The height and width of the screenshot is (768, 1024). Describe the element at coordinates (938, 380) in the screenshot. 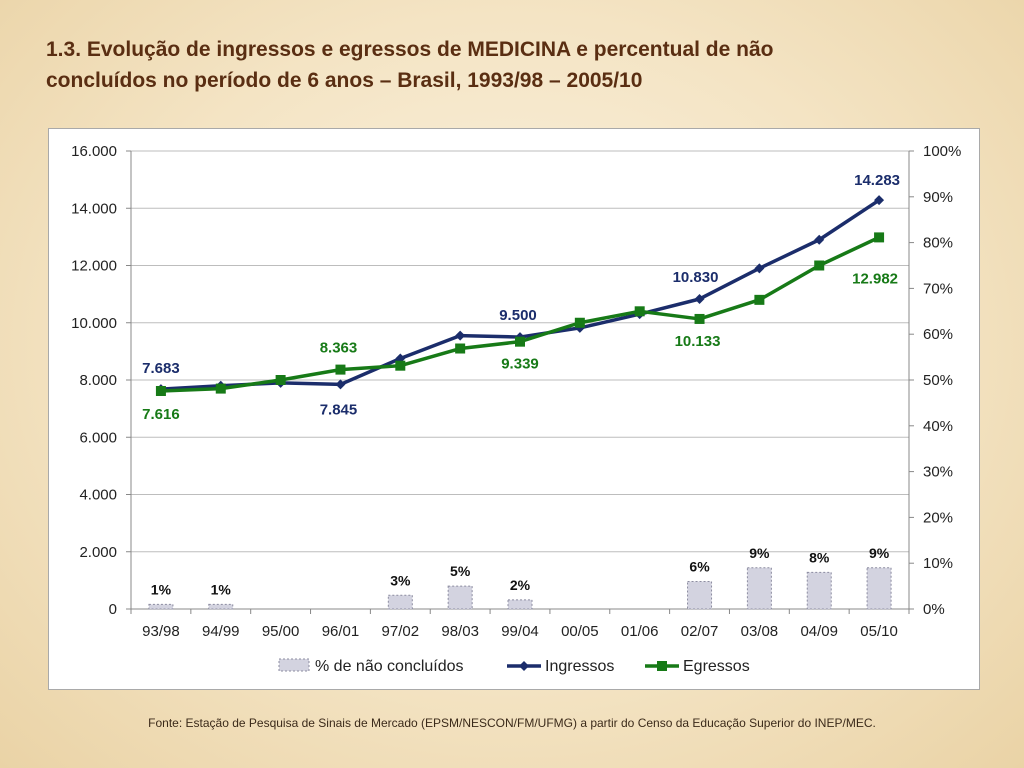

I see `y-right-tick-label: 50%` at that location.